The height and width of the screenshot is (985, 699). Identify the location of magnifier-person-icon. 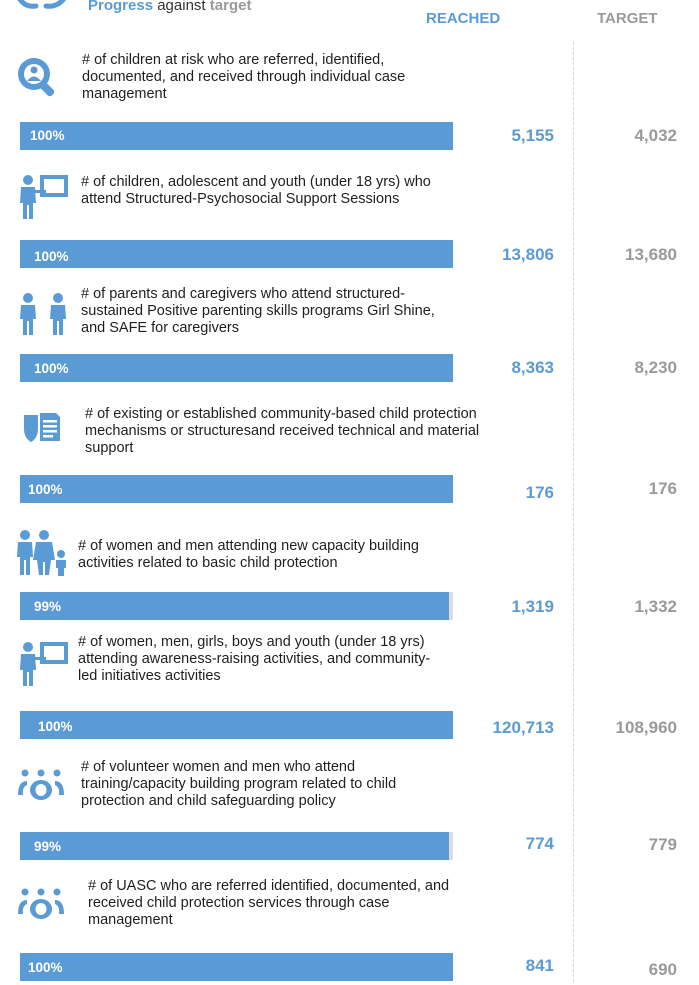
(38, 77).